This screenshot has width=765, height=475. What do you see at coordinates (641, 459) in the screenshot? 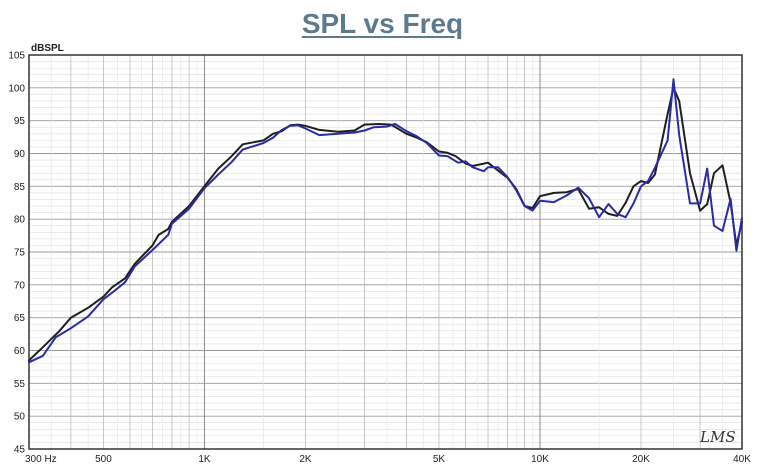
I see `x-tick-label: 20K` at bounding box center [641, 459].